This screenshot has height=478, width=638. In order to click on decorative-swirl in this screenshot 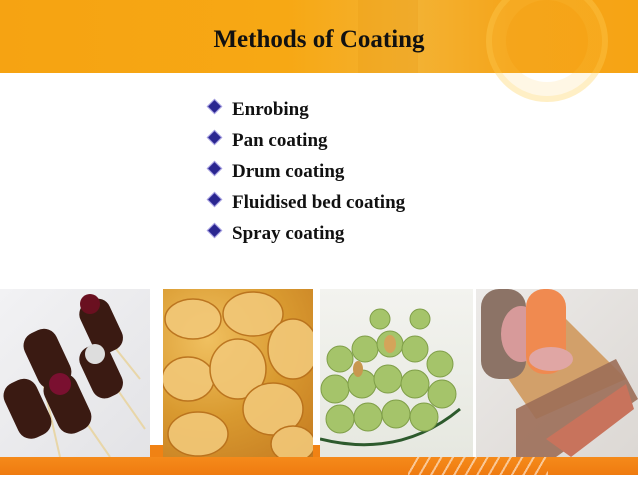, I will do `click(547, 51)`.